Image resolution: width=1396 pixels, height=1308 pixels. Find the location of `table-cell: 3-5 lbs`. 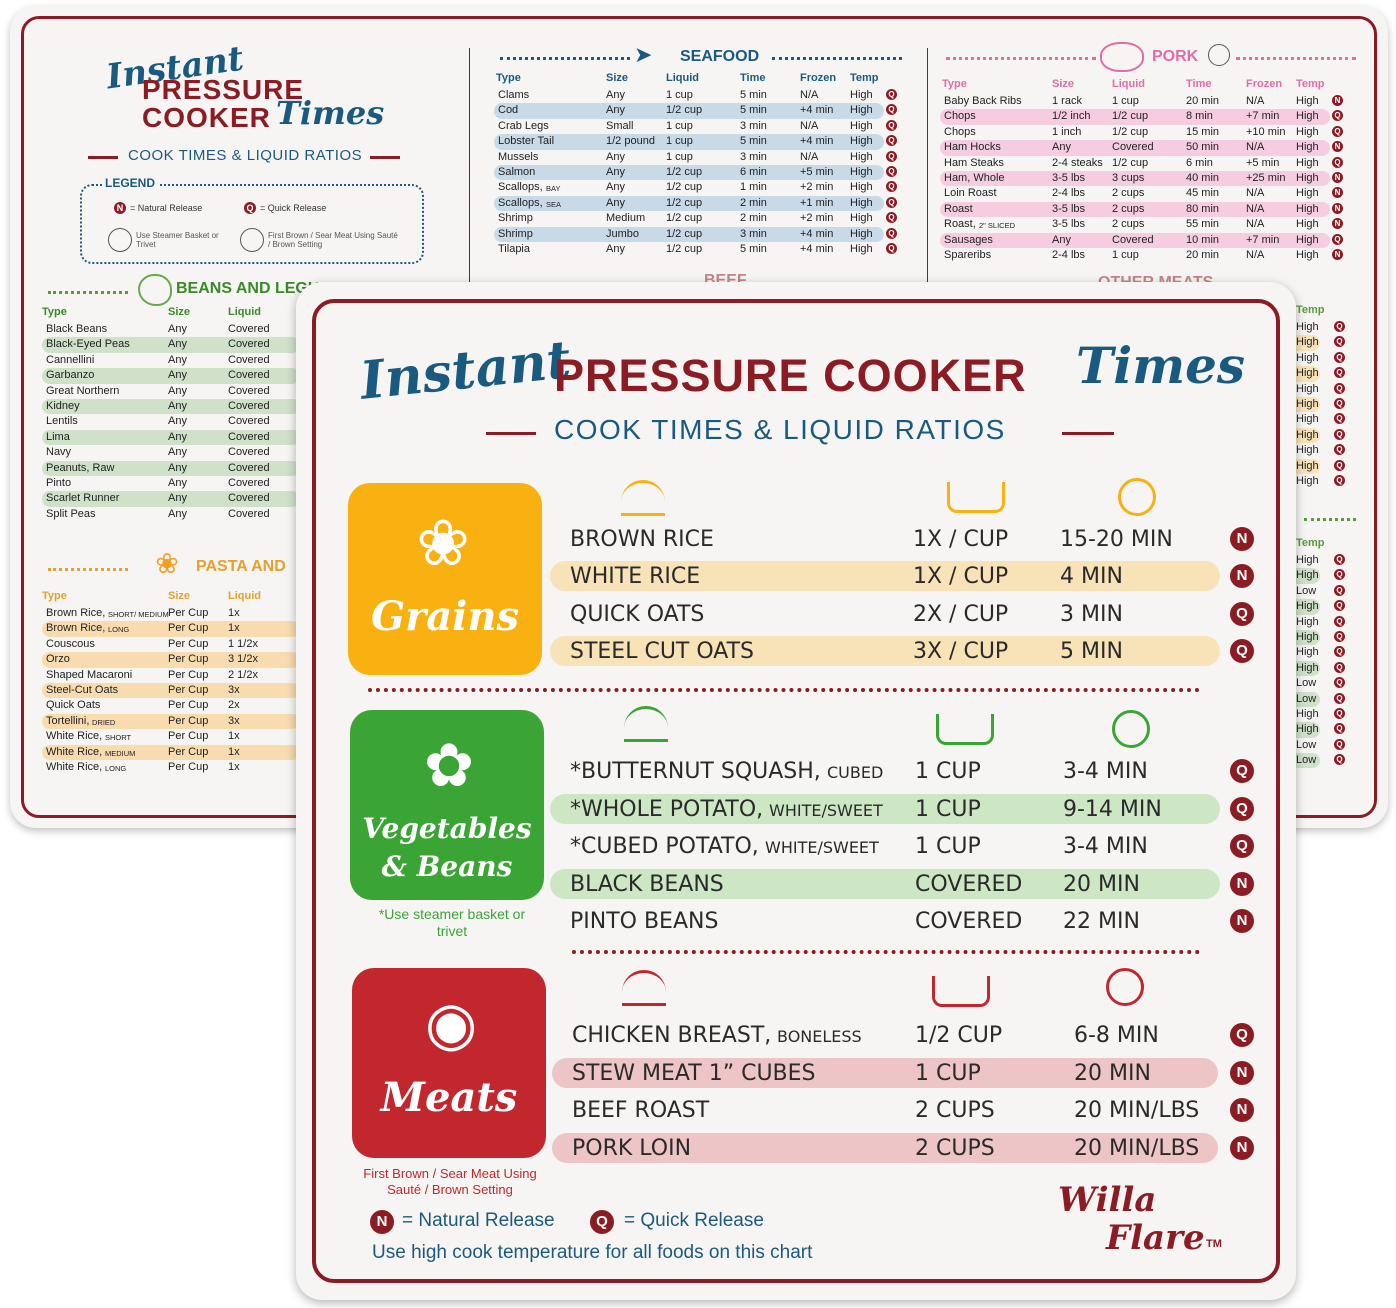

table-cell: 3-5 lbs is located at coordinates (1069, 224).